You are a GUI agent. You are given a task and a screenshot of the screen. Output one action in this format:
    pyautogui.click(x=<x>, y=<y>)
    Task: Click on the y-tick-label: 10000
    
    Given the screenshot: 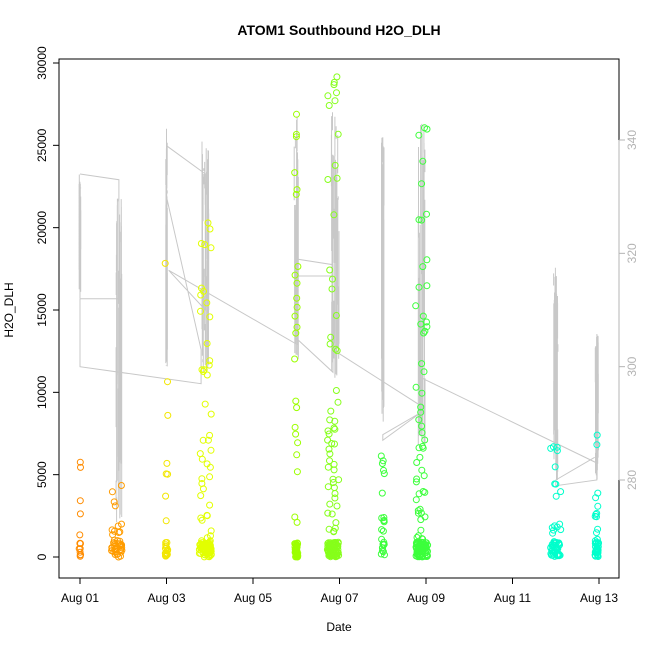 What is the action you would take?
    pyautogui.click(x=42, y=392)
    